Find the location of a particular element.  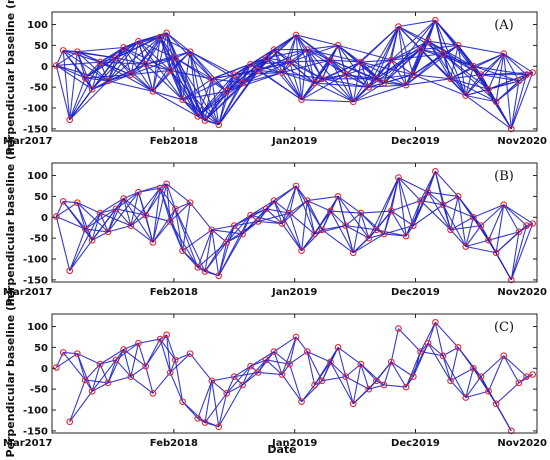

y-tick-label: -150 is located at coordinates (35, 431).